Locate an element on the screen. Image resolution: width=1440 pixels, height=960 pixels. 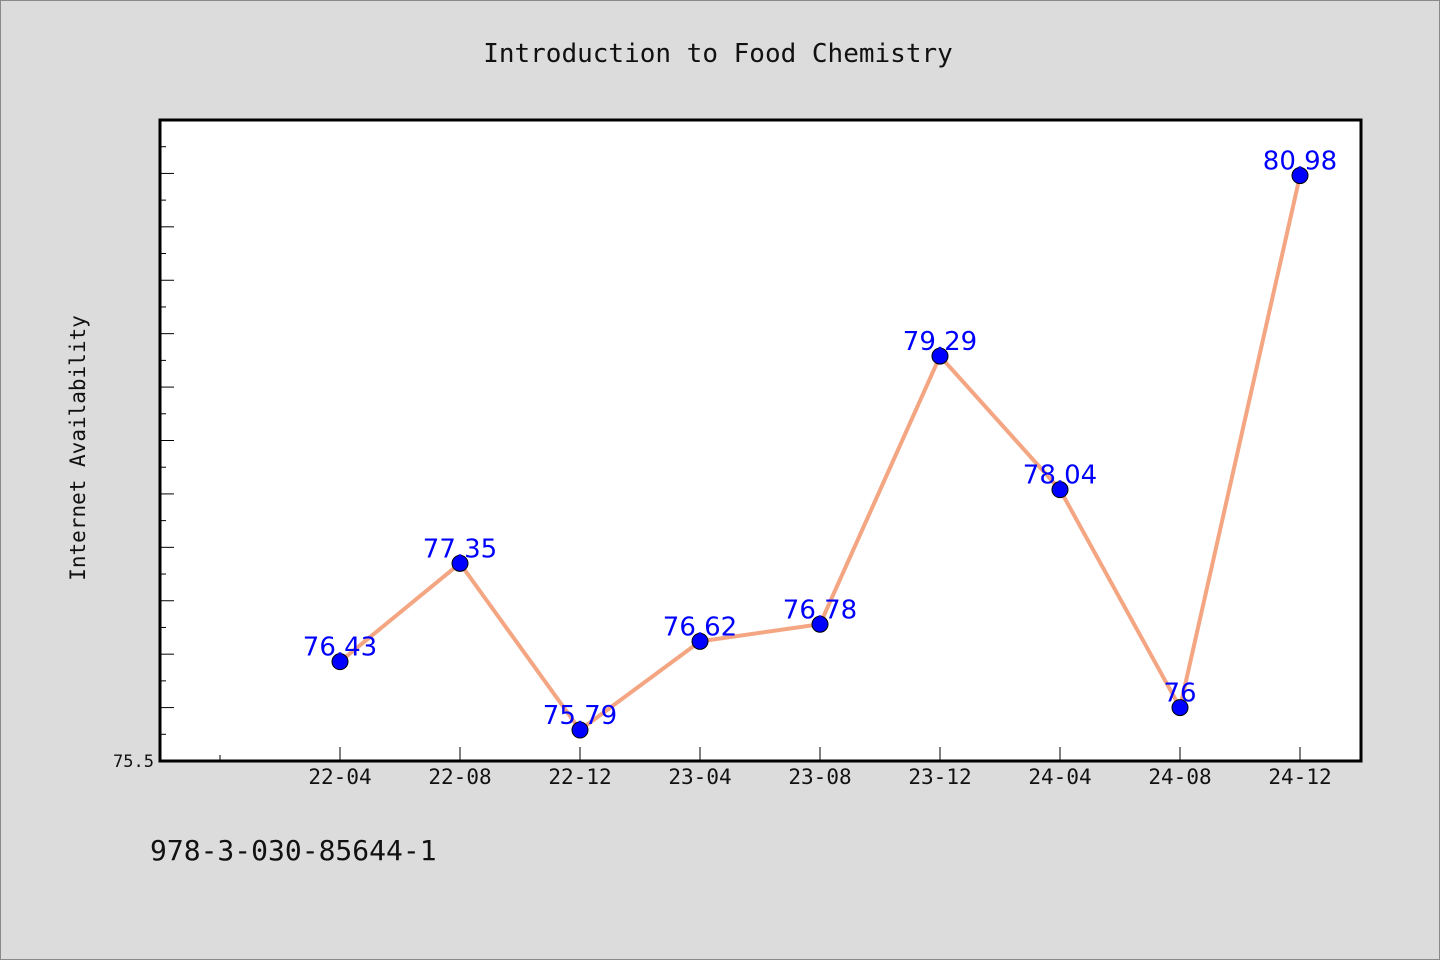
data-label: 78.04 is located at coordinates (1060, 476).